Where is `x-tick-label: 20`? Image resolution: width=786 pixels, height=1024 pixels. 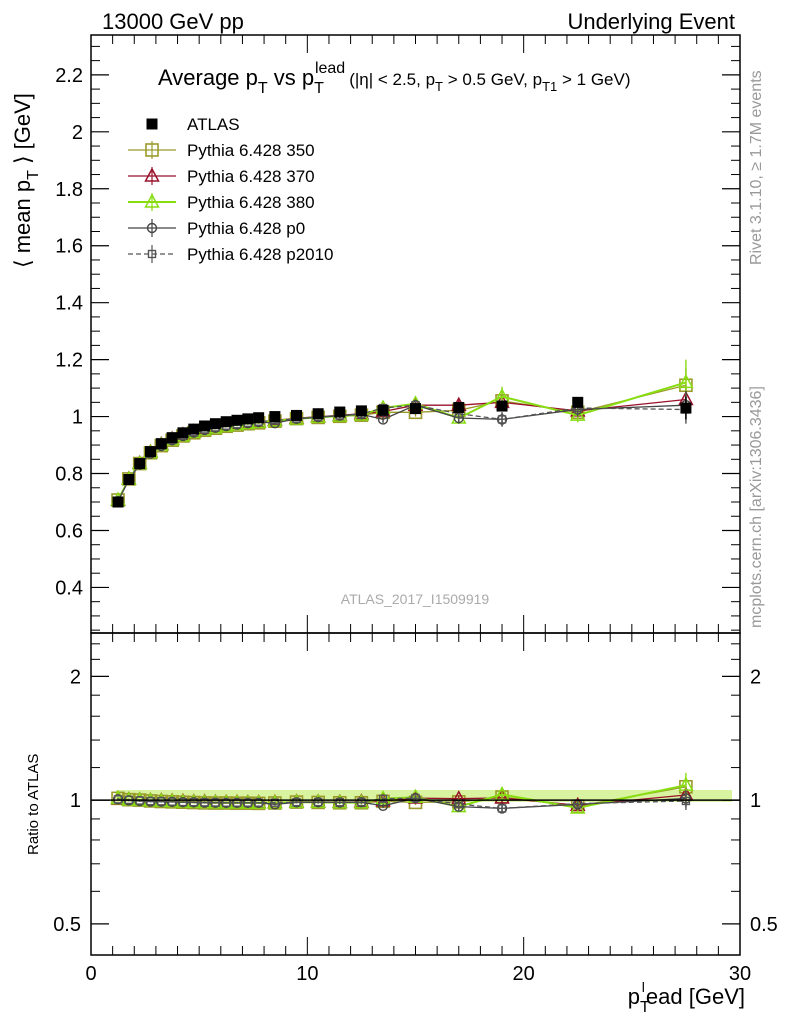
x-tick-label: 20 is located at coordinates (524, 974).